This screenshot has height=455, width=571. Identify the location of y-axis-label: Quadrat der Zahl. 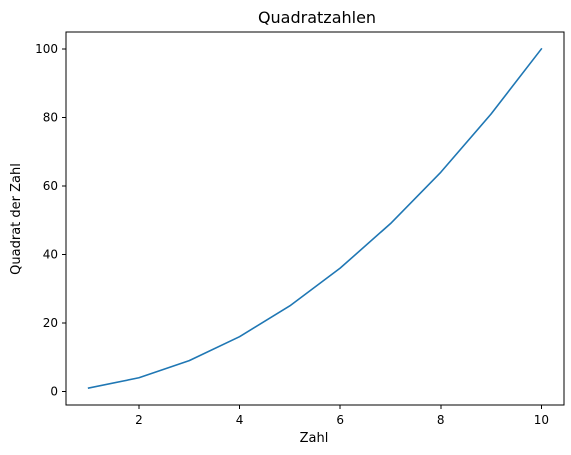
(16, 219).